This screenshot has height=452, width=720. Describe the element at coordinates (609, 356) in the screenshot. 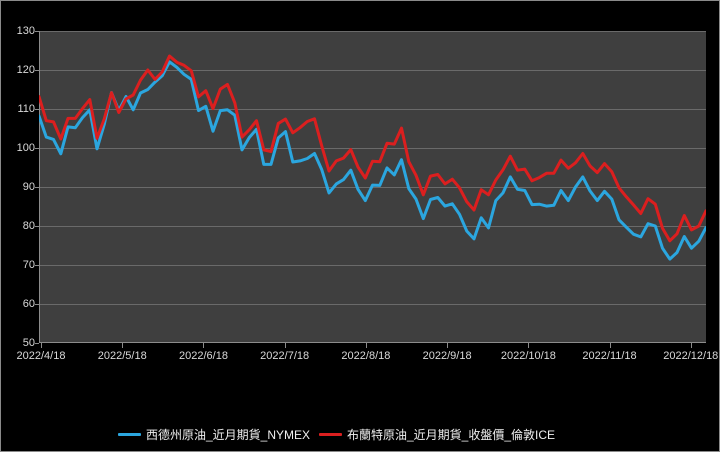

I see `x-axis-label-2022/11/18: 2022/11/18` at that location.